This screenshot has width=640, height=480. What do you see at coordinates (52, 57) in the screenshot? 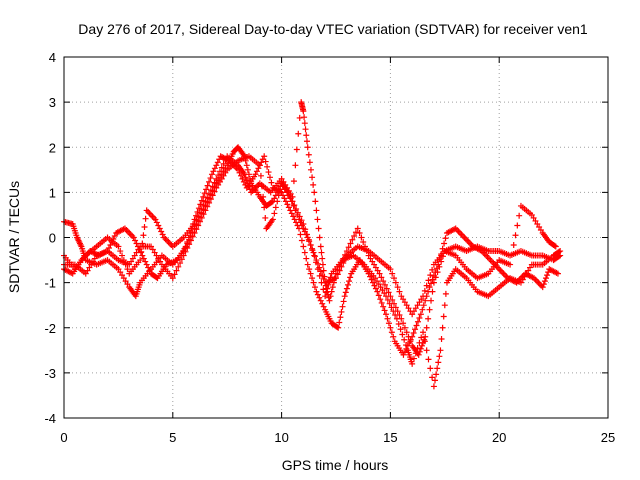
I see `y-tick-label: 4` at bounding box center [52, 57].